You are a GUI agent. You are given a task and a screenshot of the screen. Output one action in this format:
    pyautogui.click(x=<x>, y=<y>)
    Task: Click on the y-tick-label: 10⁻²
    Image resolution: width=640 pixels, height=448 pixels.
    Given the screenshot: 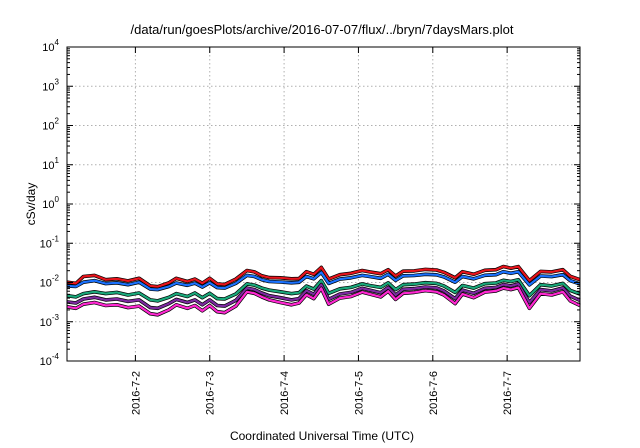 What is the action you would take?
    pyautogui.click(x=50, y=282)
    